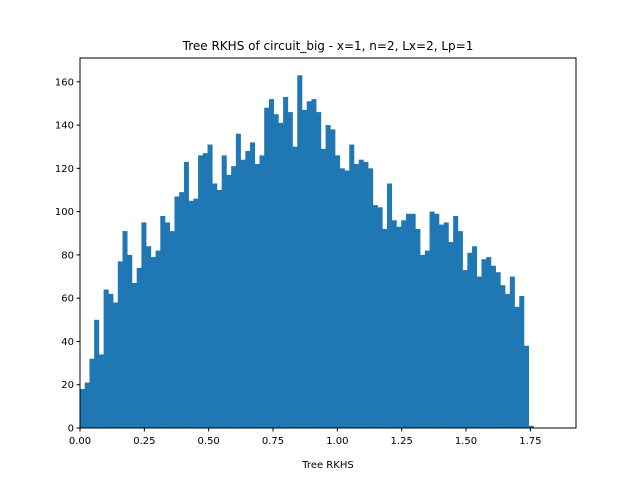  I want to click on y-tick-label: 80, so click(67, 255).